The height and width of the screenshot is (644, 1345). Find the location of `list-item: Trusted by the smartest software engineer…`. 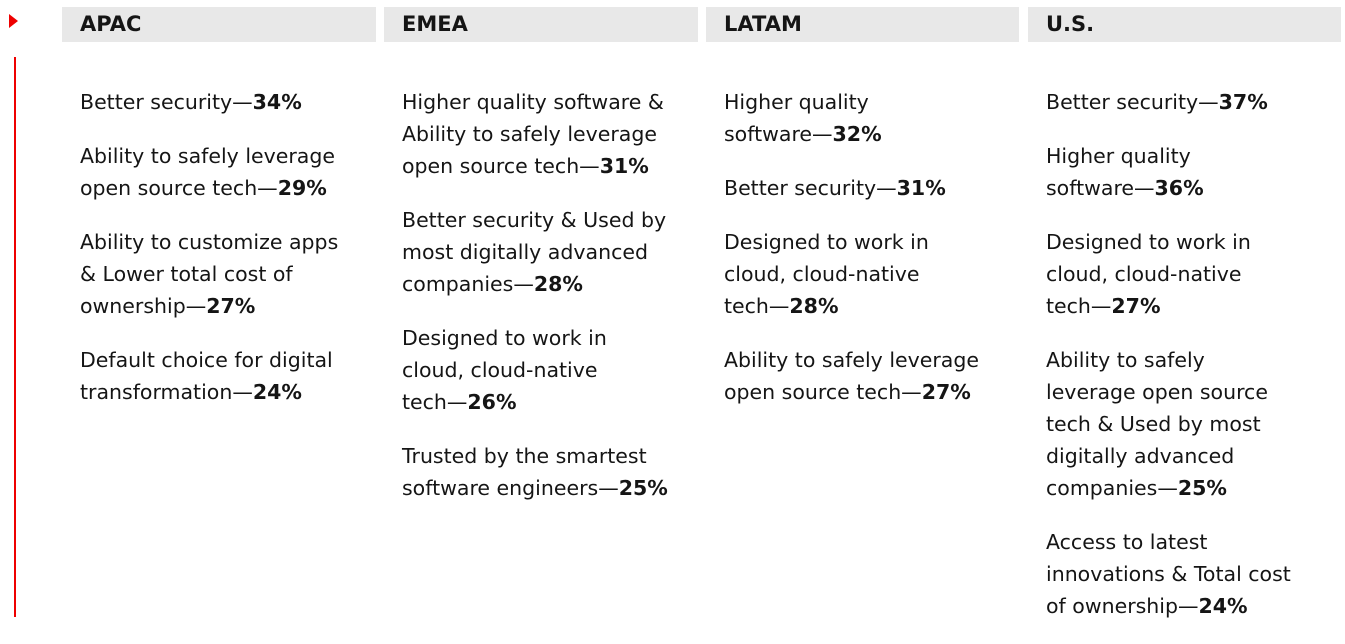

list-item: Trusted by the smartest software engineer… is located at coordinates (550, 472).